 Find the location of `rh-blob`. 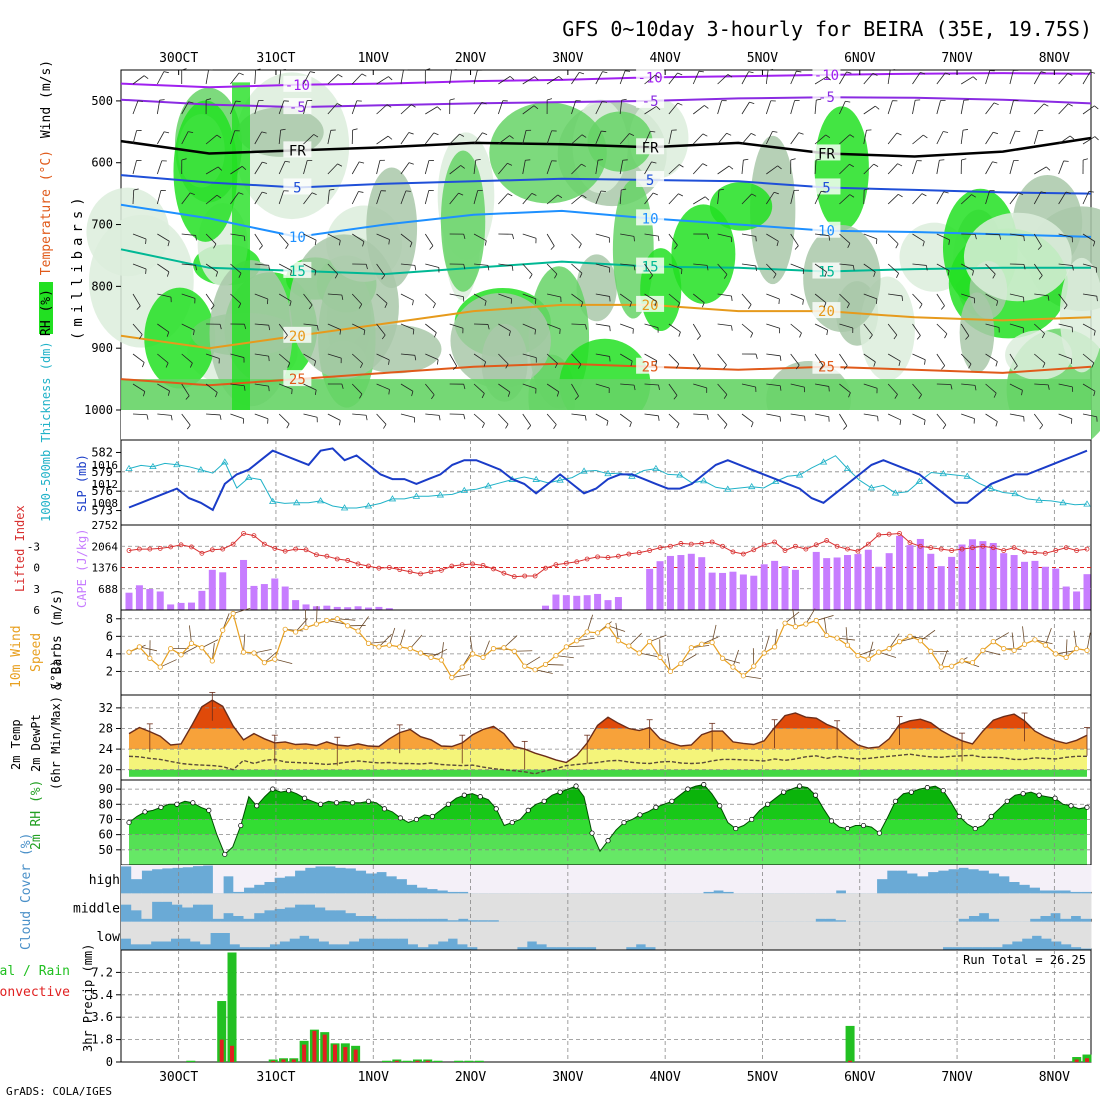

rh-blob is located at coordinates (703, 254).